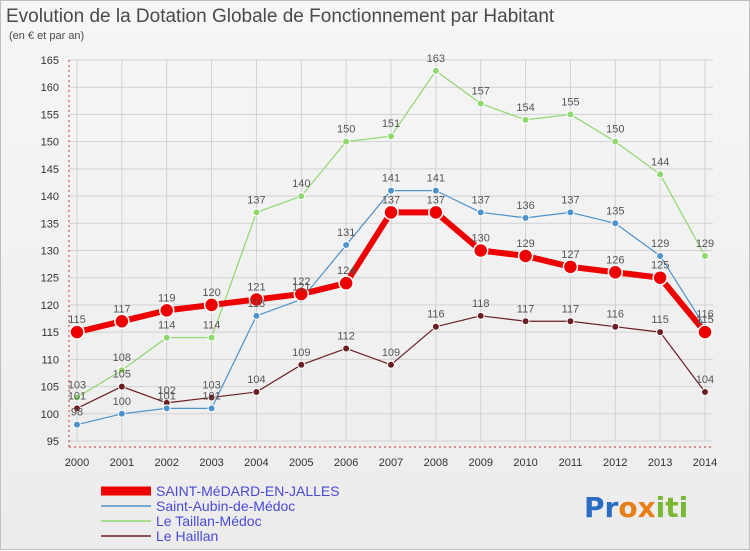  What do you see at coordinates (615, 463) in the screenshot?
I see `x-tick-label: 2012` at bounding box center [615, 463].